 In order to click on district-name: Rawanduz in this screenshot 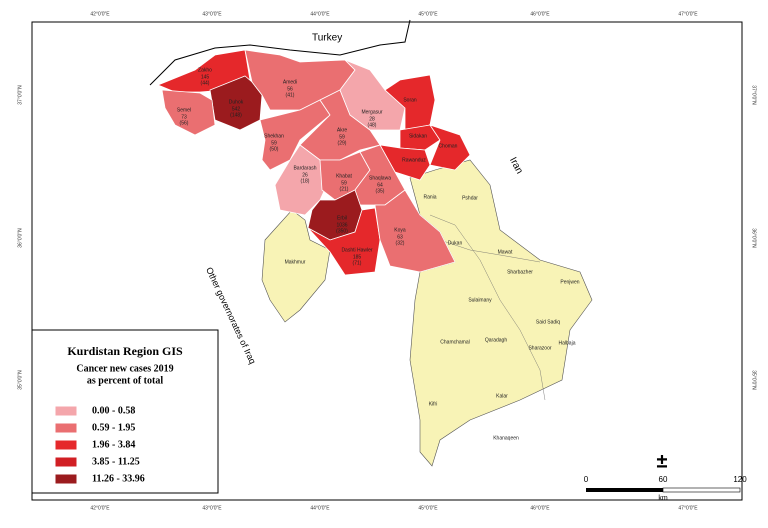, I will do `click(414, 160)`.